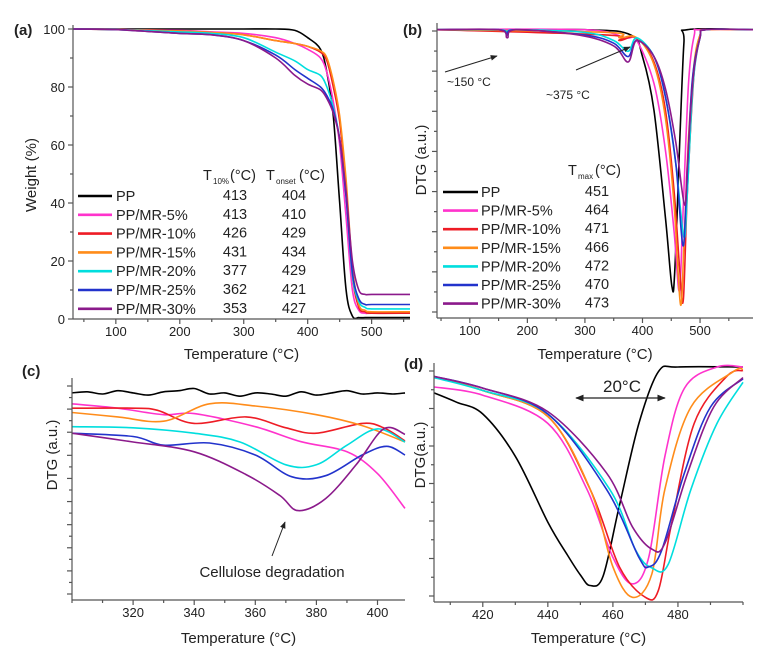 The width and height of the screenshot is (760, 653). I want to click on y-tick-label: 100, so click(54, 29).